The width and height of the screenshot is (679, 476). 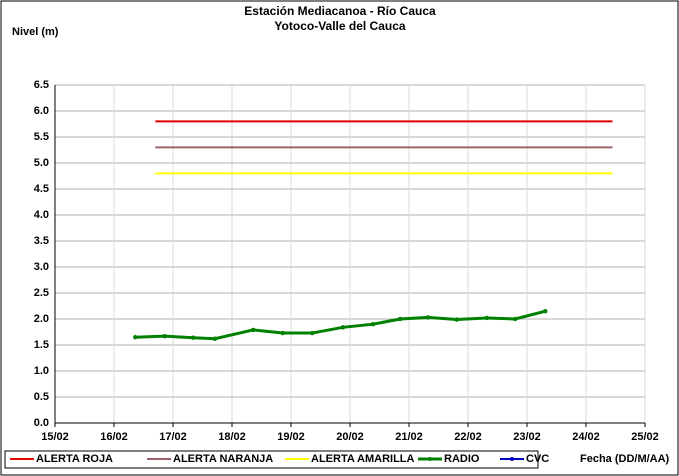 I want to click on y-tick-label: 5.0, so click(x=41, y=163).